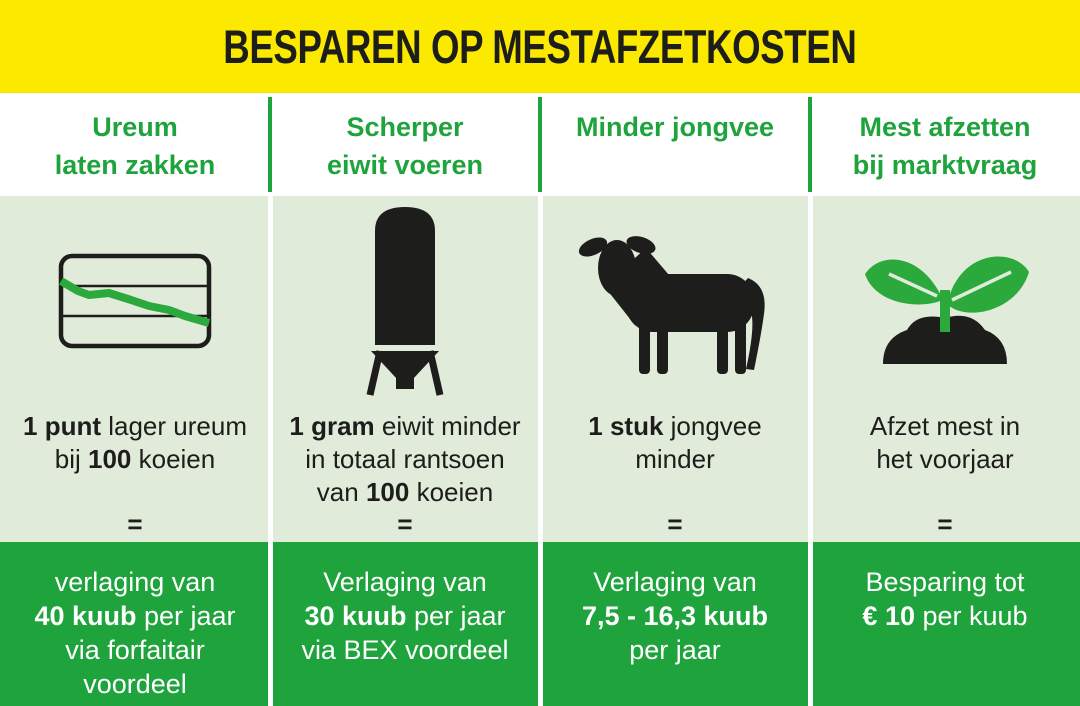 This screenshot has width=1080, height=706. I want to click on page-title: BESPAREN OP MESTAFZETKOSTEN, so click(540, 46).